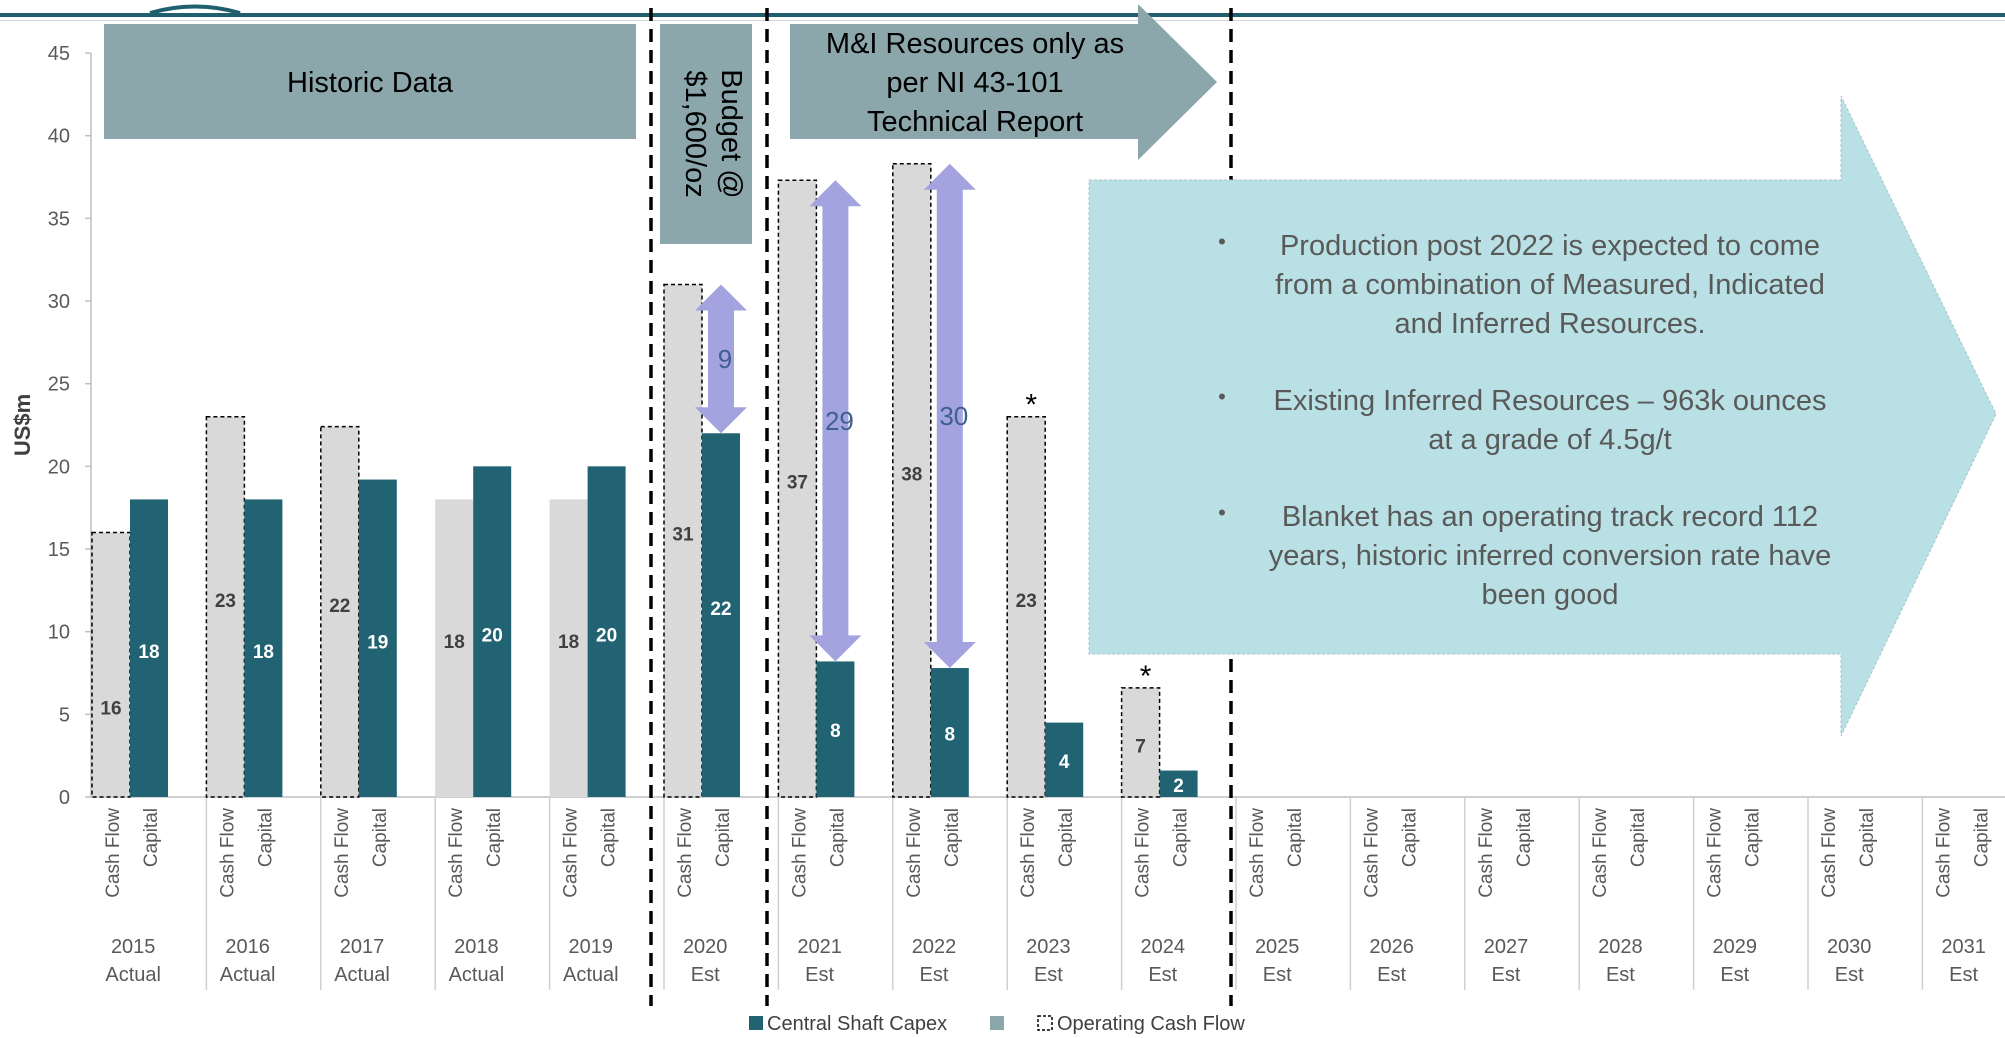 This screenshot has width=2005, height=1038. I want to click on year-label: 2016, so click(247, 947).